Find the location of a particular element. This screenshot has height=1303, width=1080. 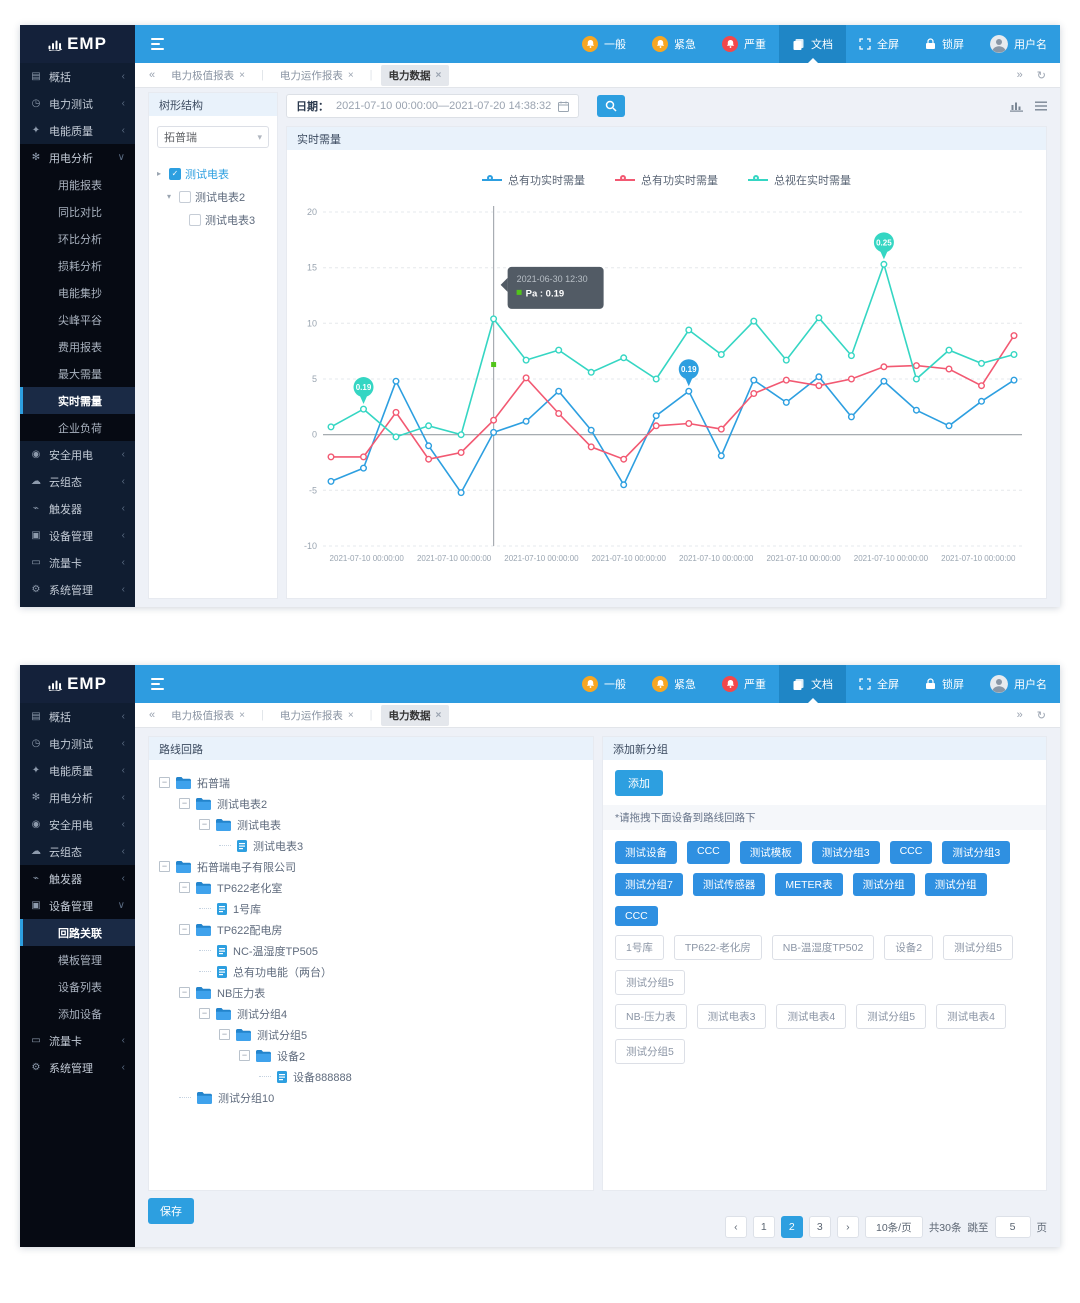

sidebar-subitem-损耗分析: 损耗分析 is located at coordinates (80, 266).